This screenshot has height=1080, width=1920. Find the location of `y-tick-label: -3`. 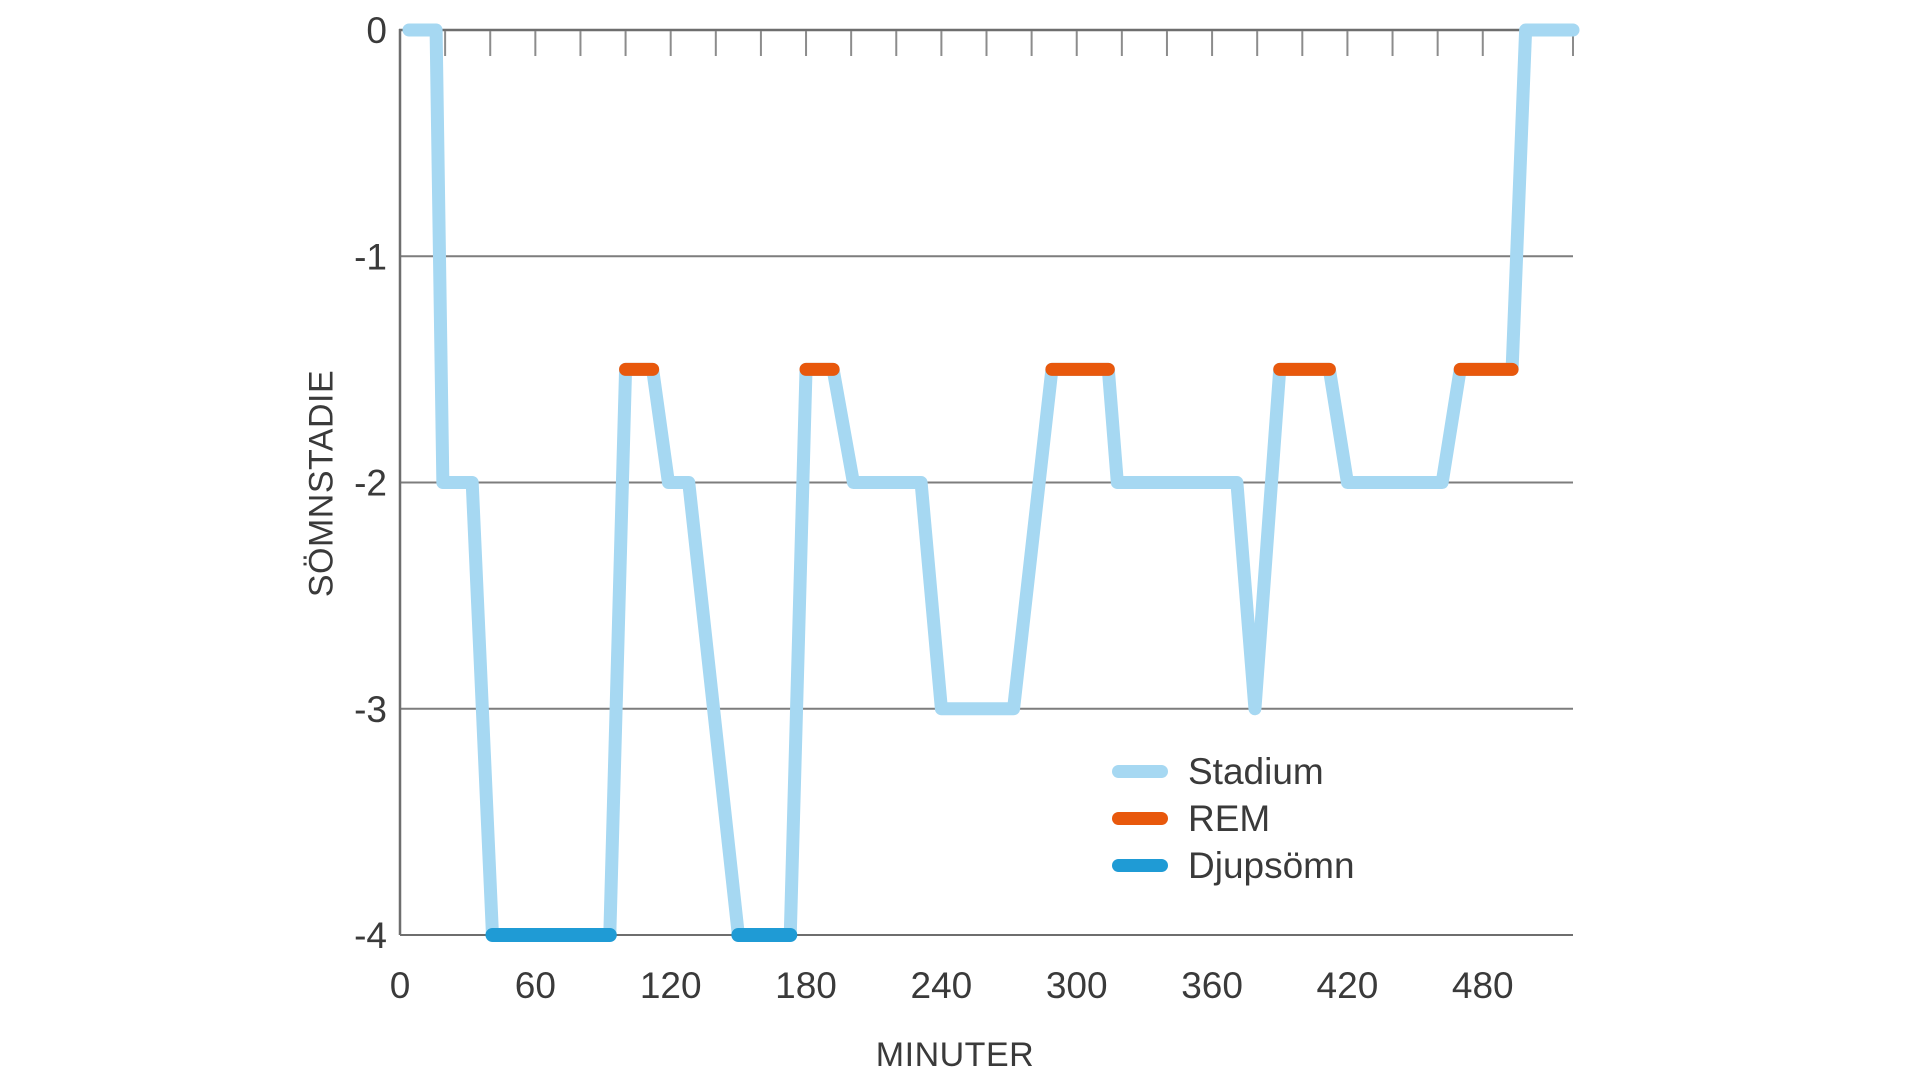

y-tick-label: -3 is located at coordinates (370, 709).